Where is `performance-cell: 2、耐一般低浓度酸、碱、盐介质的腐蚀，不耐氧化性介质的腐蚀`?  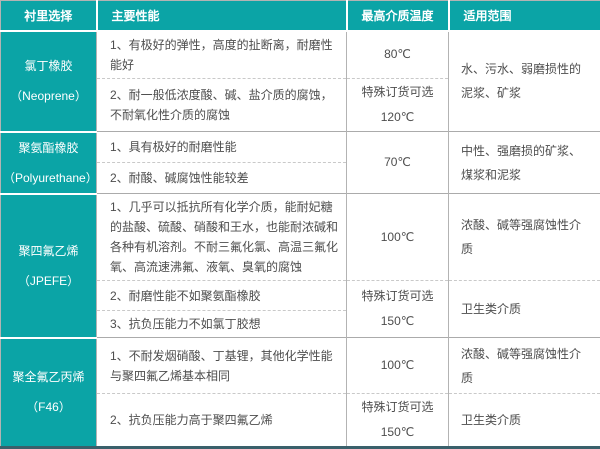
performance-cell: 2、耐一般低浓度酸、碱、盐介质的腐蚀，不耐氧化性介质的腐蚀 is located at coordinates (222, 105).